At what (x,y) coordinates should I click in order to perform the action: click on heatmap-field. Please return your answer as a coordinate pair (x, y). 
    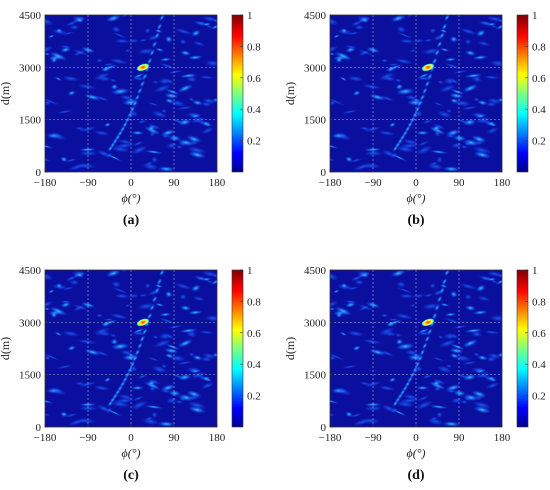
    Looking at the image, I should click on (416, 93).